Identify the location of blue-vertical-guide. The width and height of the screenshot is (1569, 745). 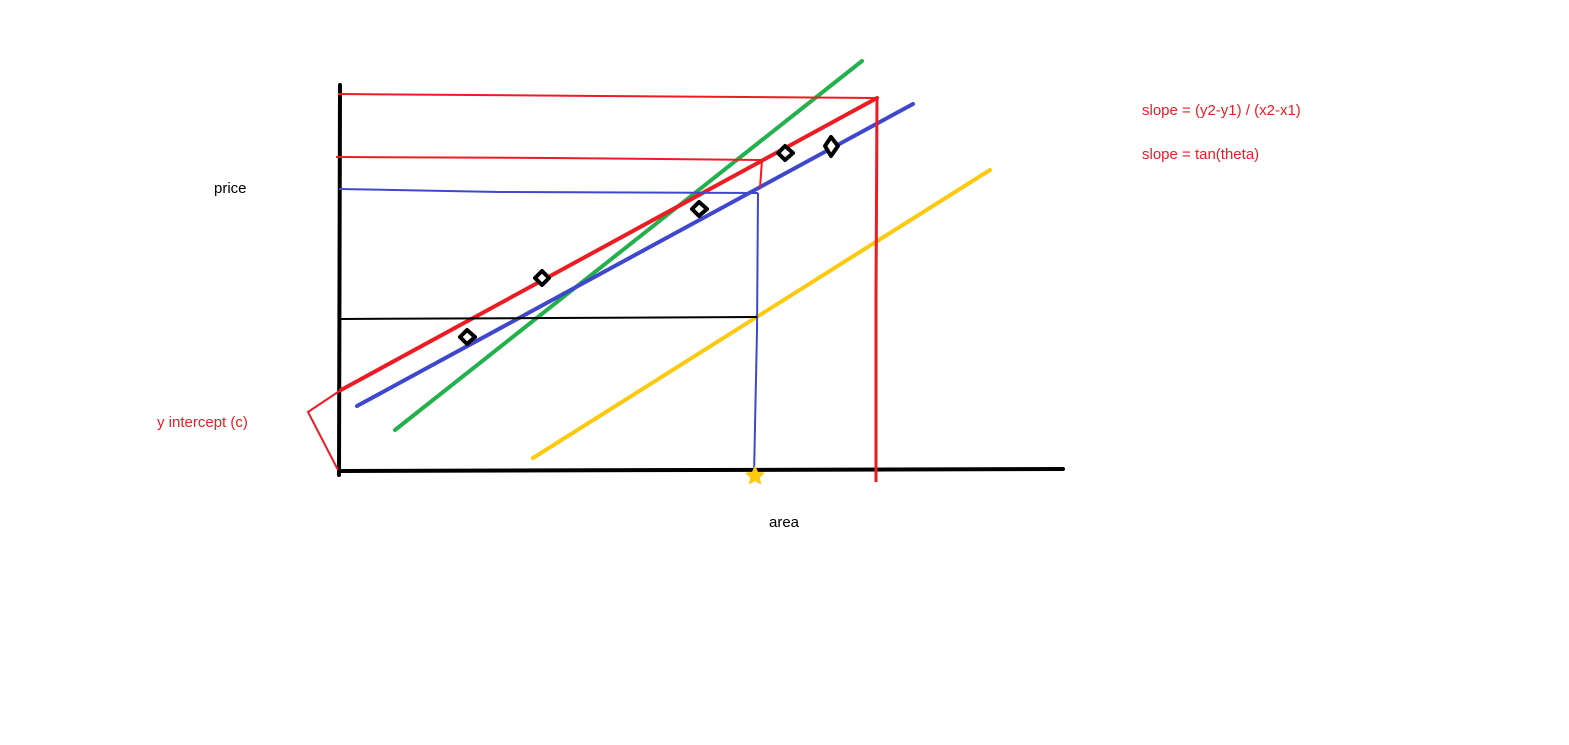
(756, 334).